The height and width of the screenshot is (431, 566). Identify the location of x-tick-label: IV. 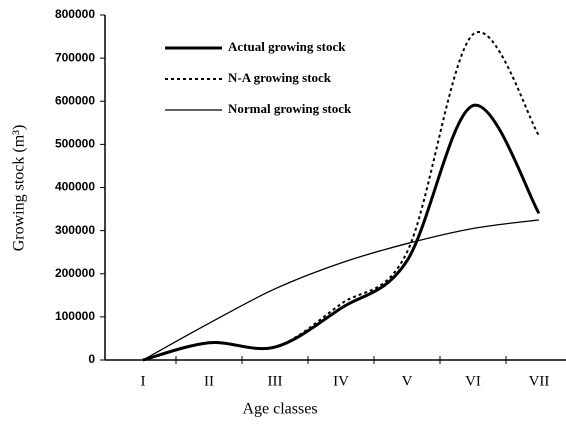
(341, 381).